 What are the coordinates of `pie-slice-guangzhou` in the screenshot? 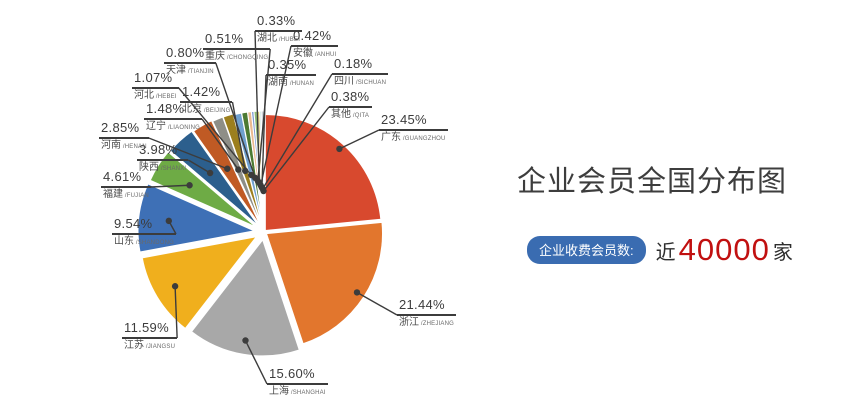 It's located at (323, 173).